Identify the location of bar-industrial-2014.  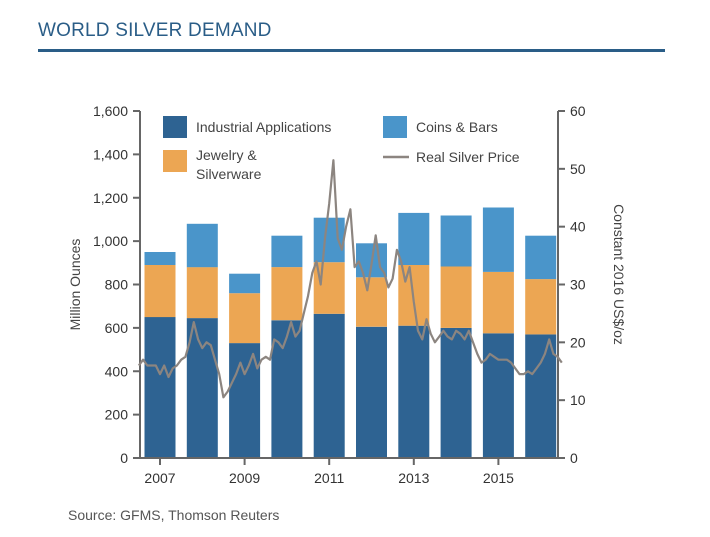
(456, 392).